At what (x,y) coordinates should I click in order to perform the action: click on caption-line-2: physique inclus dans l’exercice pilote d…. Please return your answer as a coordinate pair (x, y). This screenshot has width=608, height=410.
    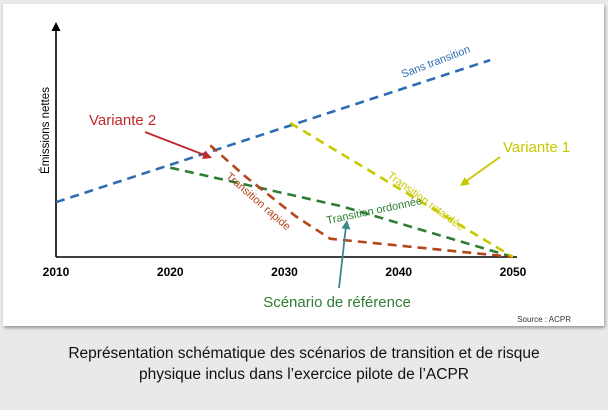
    Looking at the image, I should click on (304, 374).